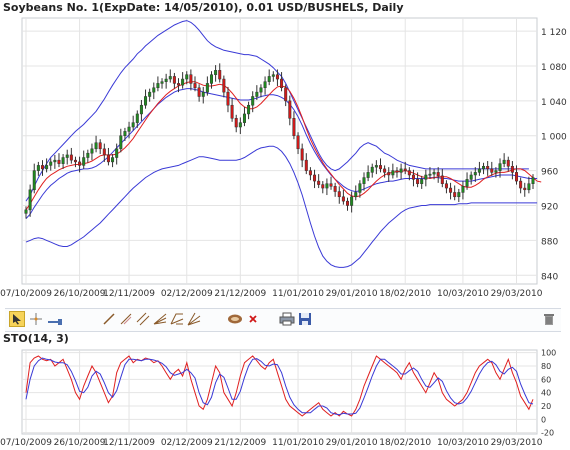 The width and height of the screenshot is (570, 450). Describe the element at coordinates (305, 319) in the screenshot. I see `save-icon` at that location.